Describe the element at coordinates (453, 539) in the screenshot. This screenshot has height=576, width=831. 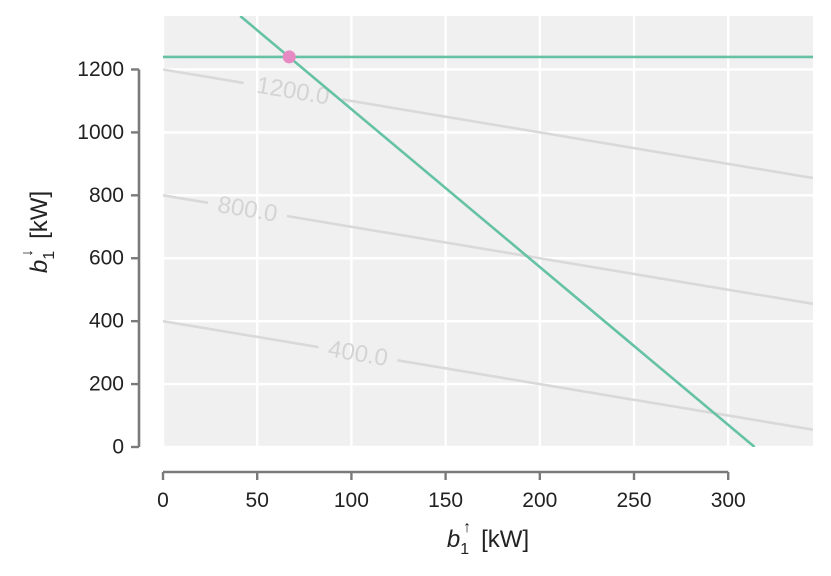
I see `x-axis-variable: b` at that location.